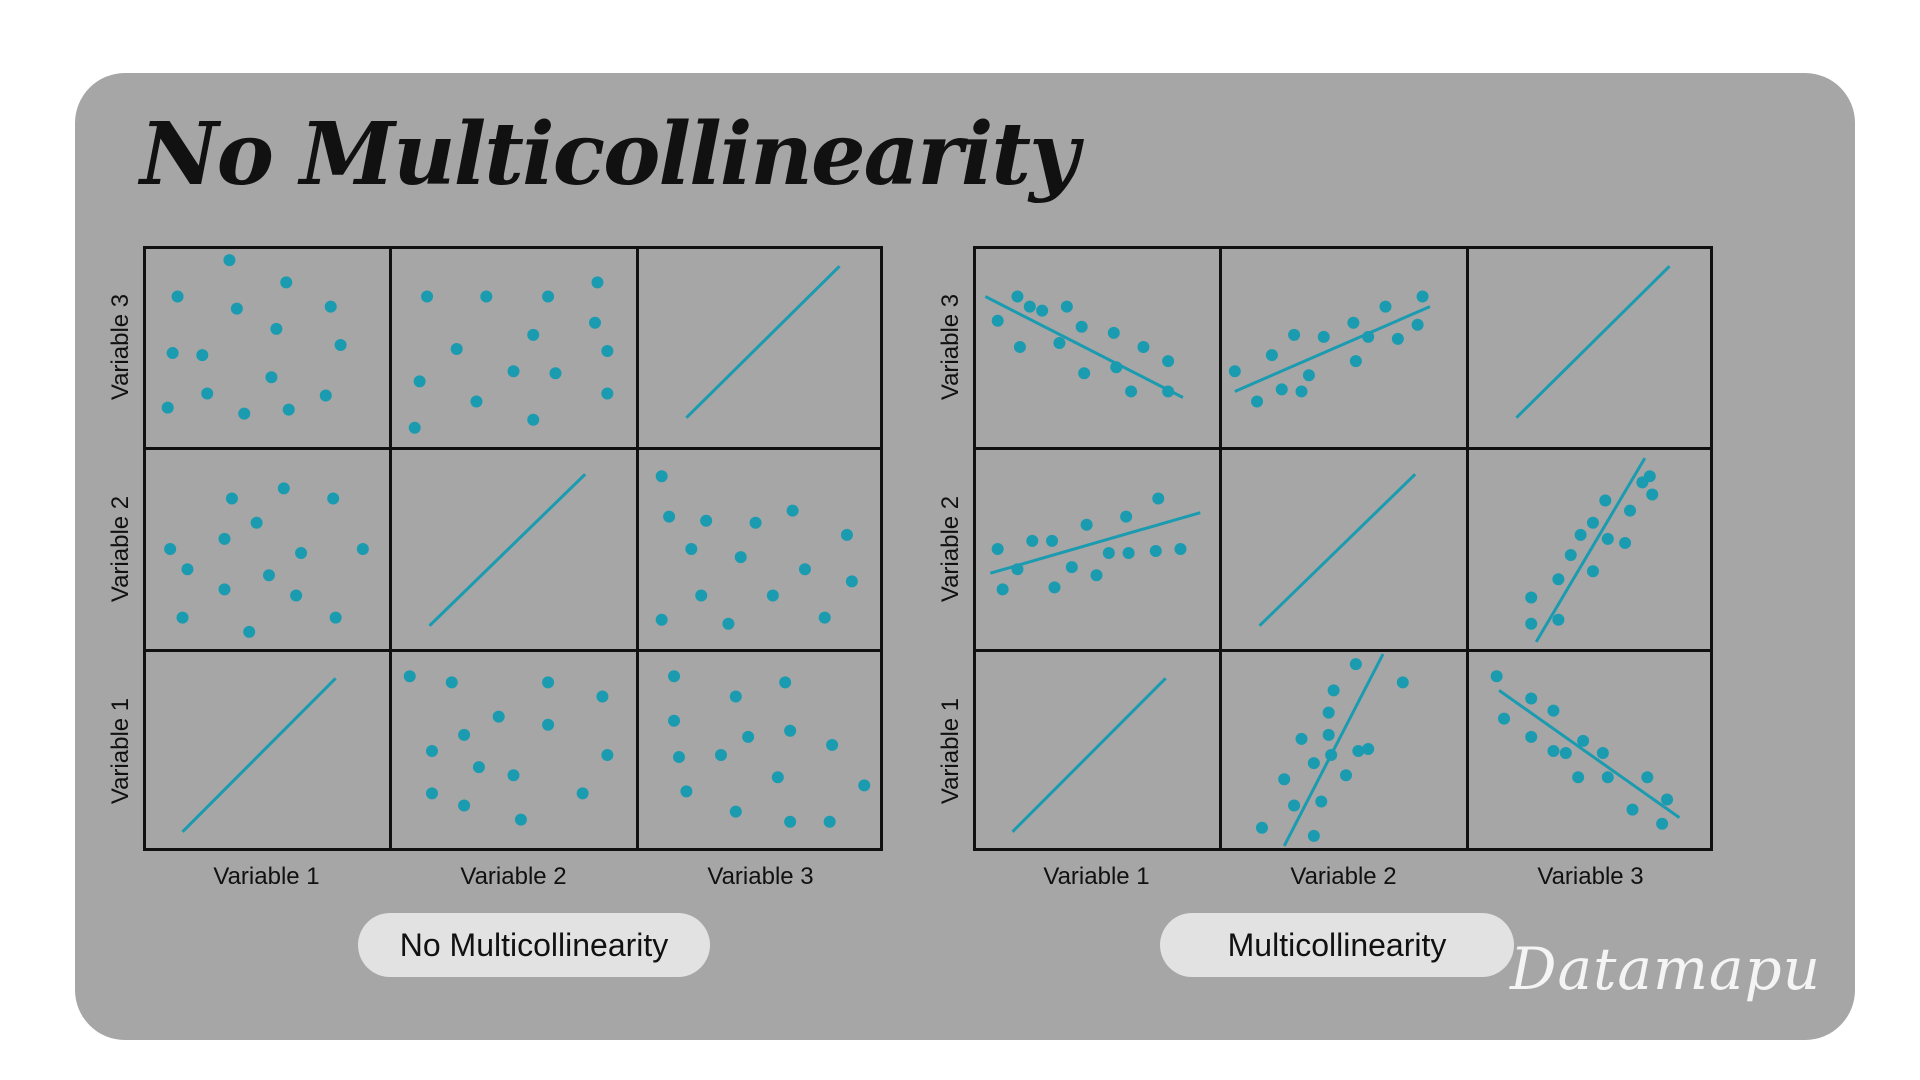  Describe the element at coordinates (513, 876) in the screenshot. I see `x-axis-label: Variable 2` at that location.